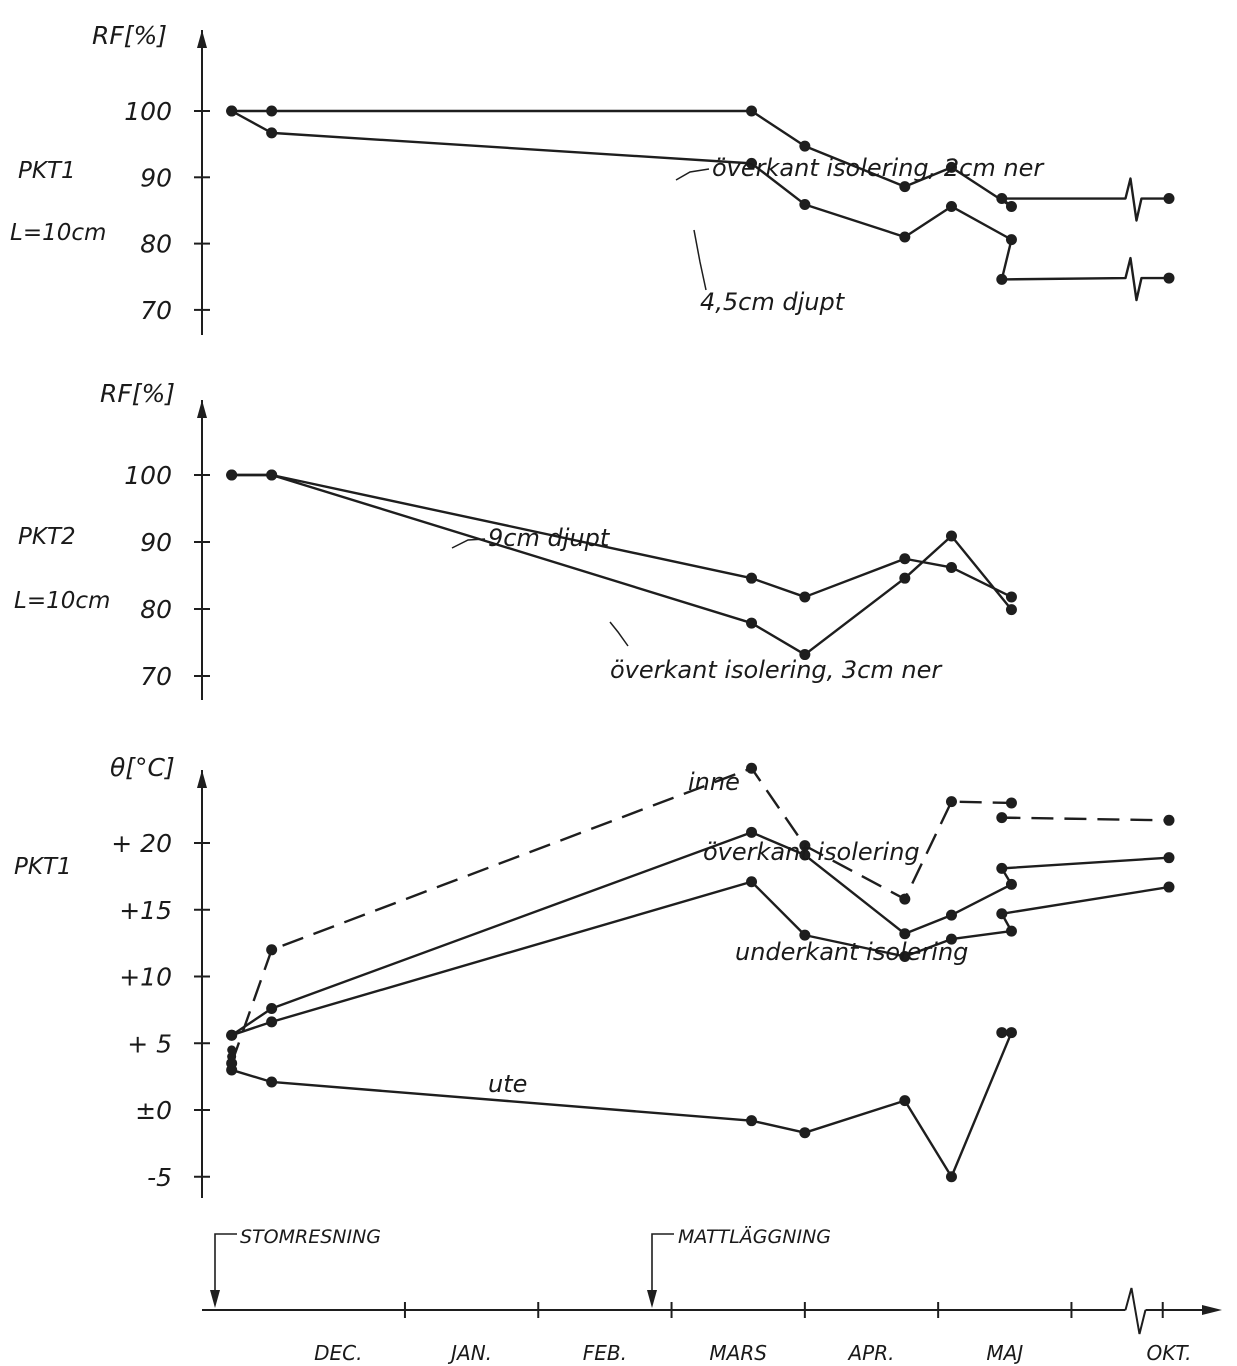 The width and height of the screenshot is (1237, 1366). I want to click on pkt2-side-label: PKT2, so click(47, 537).